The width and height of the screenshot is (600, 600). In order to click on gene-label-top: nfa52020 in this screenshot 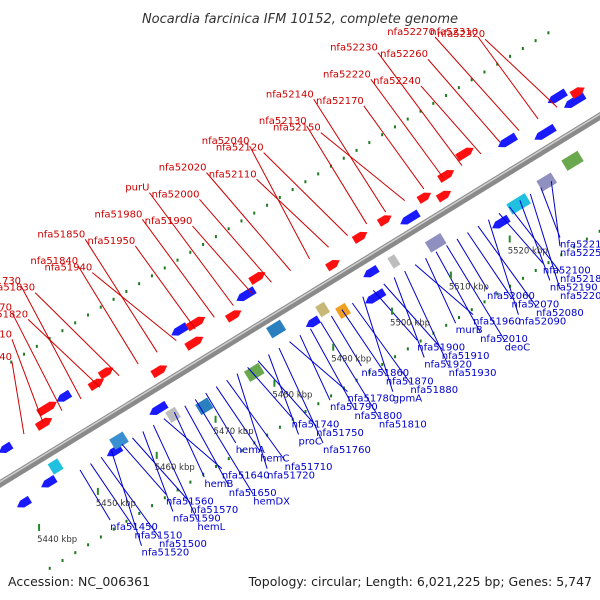, I will do `click(183, 168)`.